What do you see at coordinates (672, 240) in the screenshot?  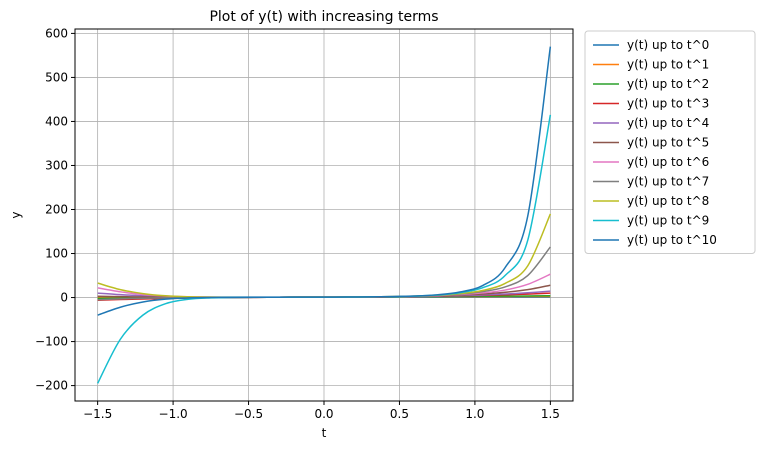 I see `legend-entry: y(t) up to t^10` at bounding box center [672, 240].